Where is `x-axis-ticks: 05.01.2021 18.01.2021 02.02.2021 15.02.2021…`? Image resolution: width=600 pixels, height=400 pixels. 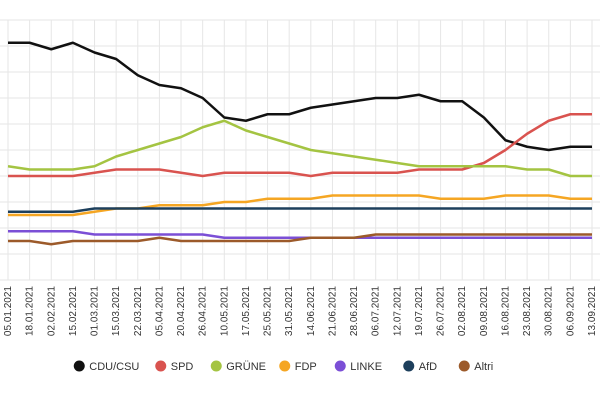 x-axis-ticks: 05.01.2021 18.01.2021 02.02.2021 15.02.2021… is located at coordinates (300, 311).